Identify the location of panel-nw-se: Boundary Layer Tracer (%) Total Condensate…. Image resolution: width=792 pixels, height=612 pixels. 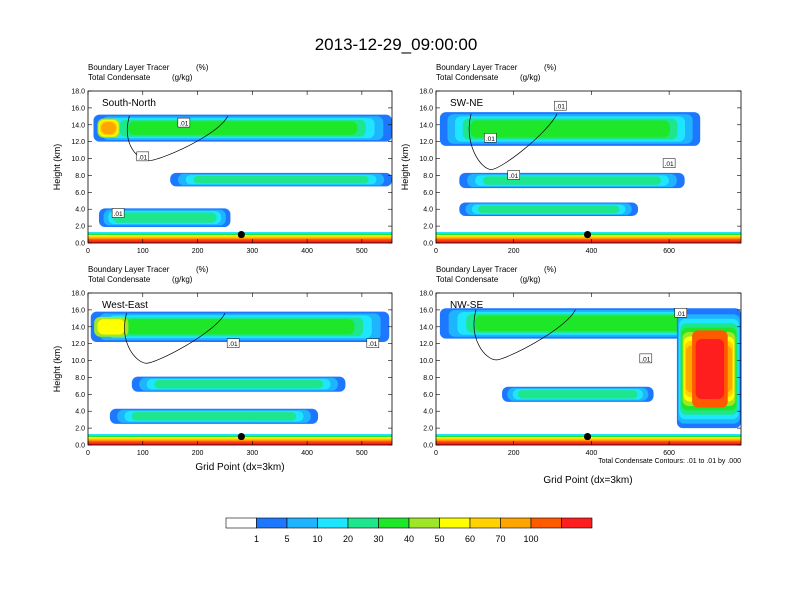
(580, 361).